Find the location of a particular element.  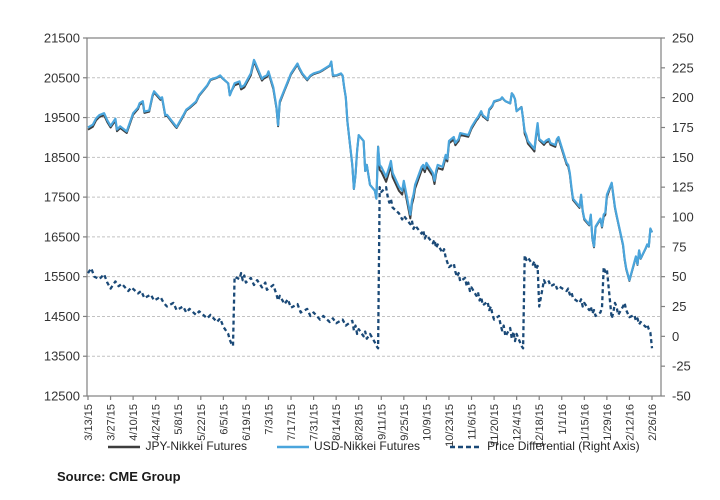

legend-item-jpy: JPY-Nikkei Futures is located at coordinates (177, 446).